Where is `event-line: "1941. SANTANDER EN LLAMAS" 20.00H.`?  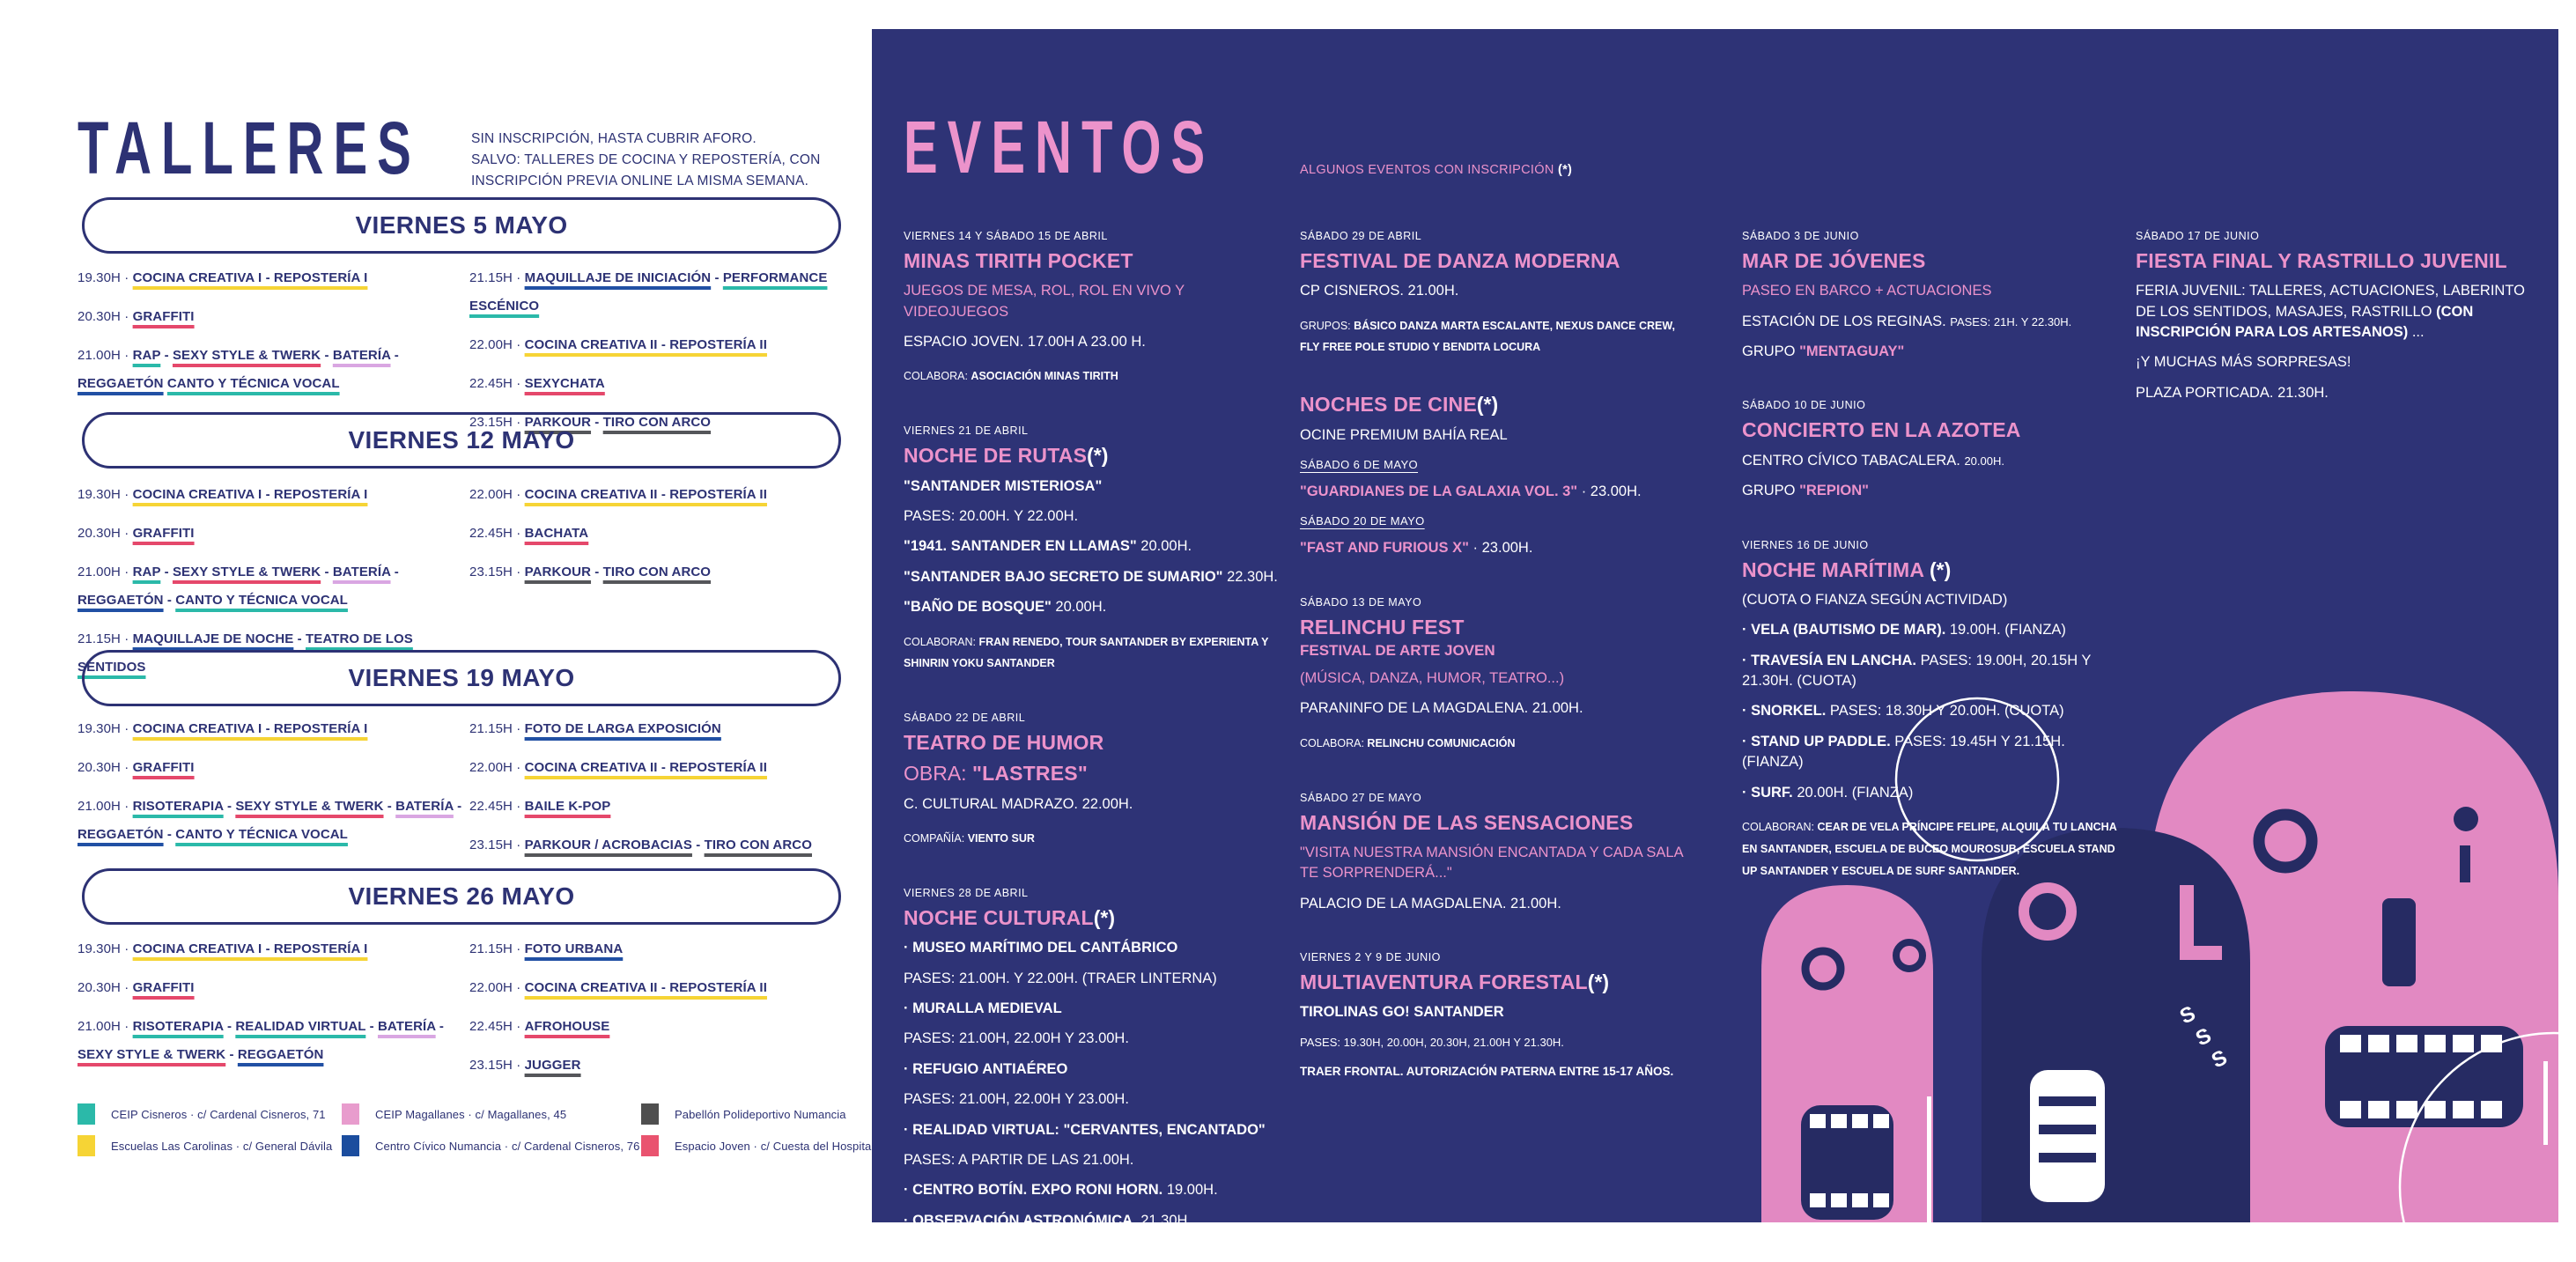
event-line: "1941. SANTANDER EN LLAMAS" 20.00H. is located at coordinates (1094, 546).